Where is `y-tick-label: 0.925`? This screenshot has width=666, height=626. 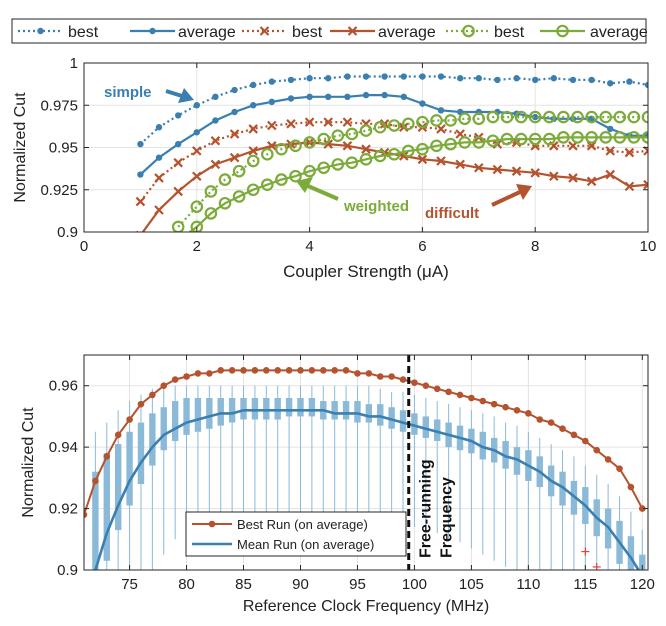 y-tick-label: 0.925 is located at coordinates (59, 190).